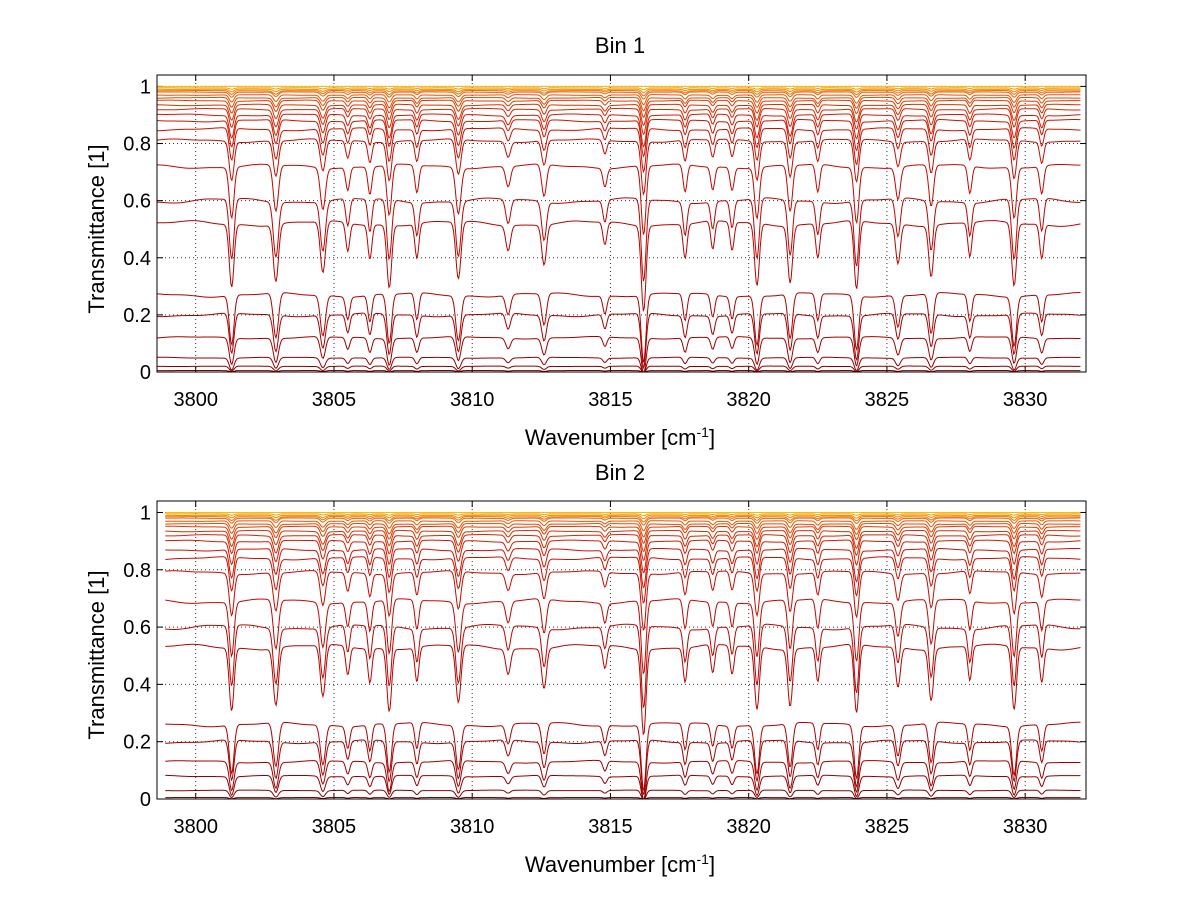  What do you see at coordinates (620, 472) in the screenshot?
I see `chart-title: Bin 2` at bounding box center [620, 472].